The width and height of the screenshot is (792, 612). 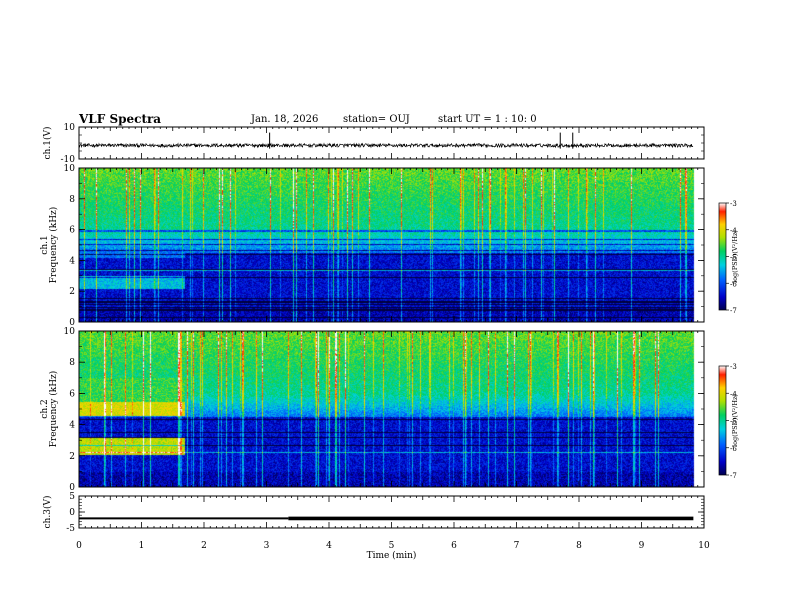 I want to click on ch2-spec-ylabel: Frequency (kHz), so click(x=53, y=409).